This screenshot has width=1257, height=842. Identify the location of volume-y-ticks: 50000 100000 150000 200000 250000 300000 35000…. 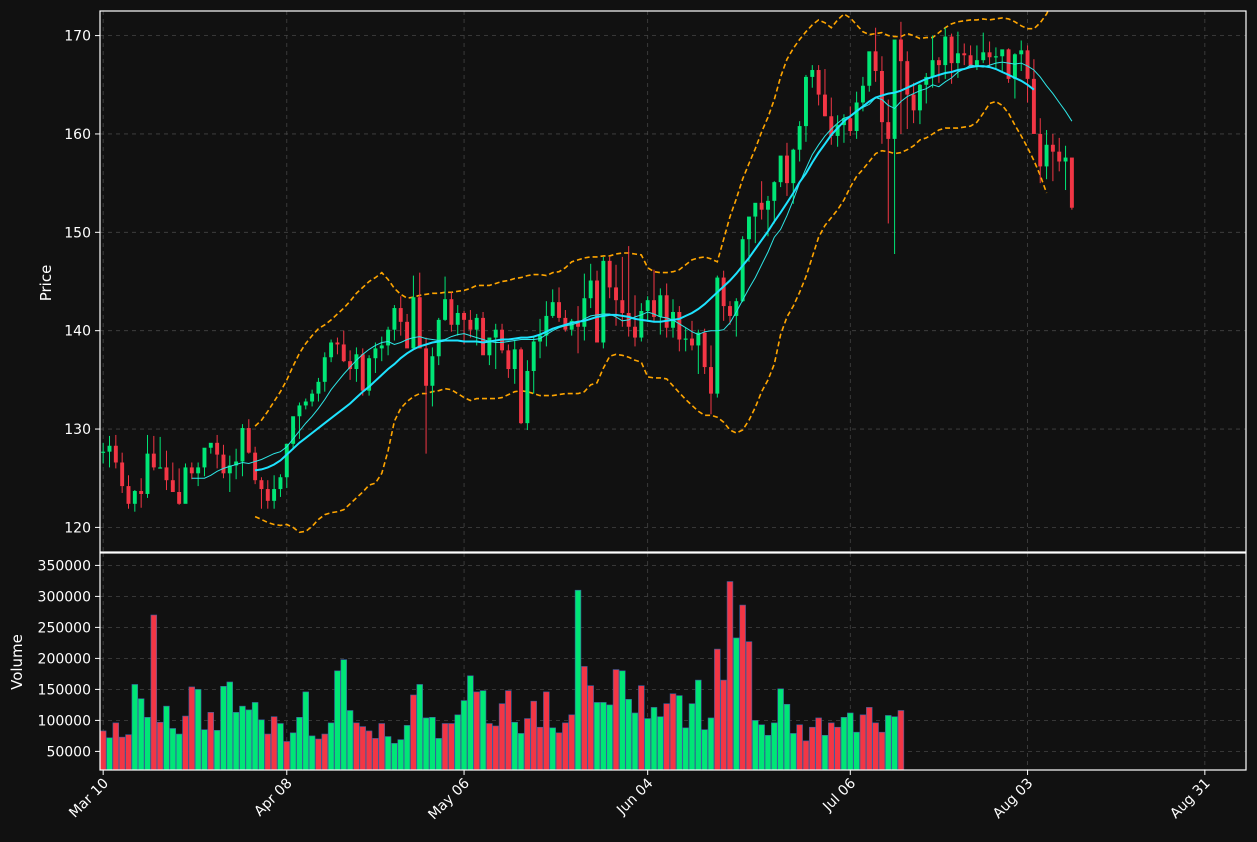
(69, 659).